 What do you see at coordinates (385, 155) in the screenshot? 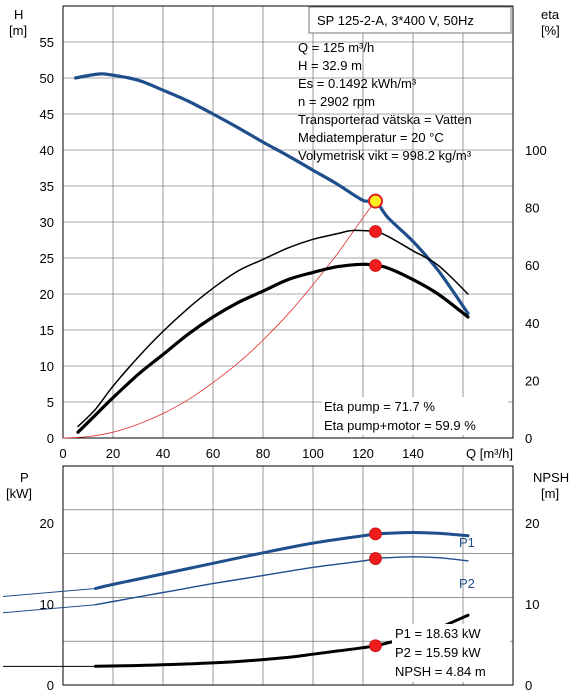
I see `info-line: Volymetrisk vikt = 998.2 kg/m³` at bounding box center [385, 155].